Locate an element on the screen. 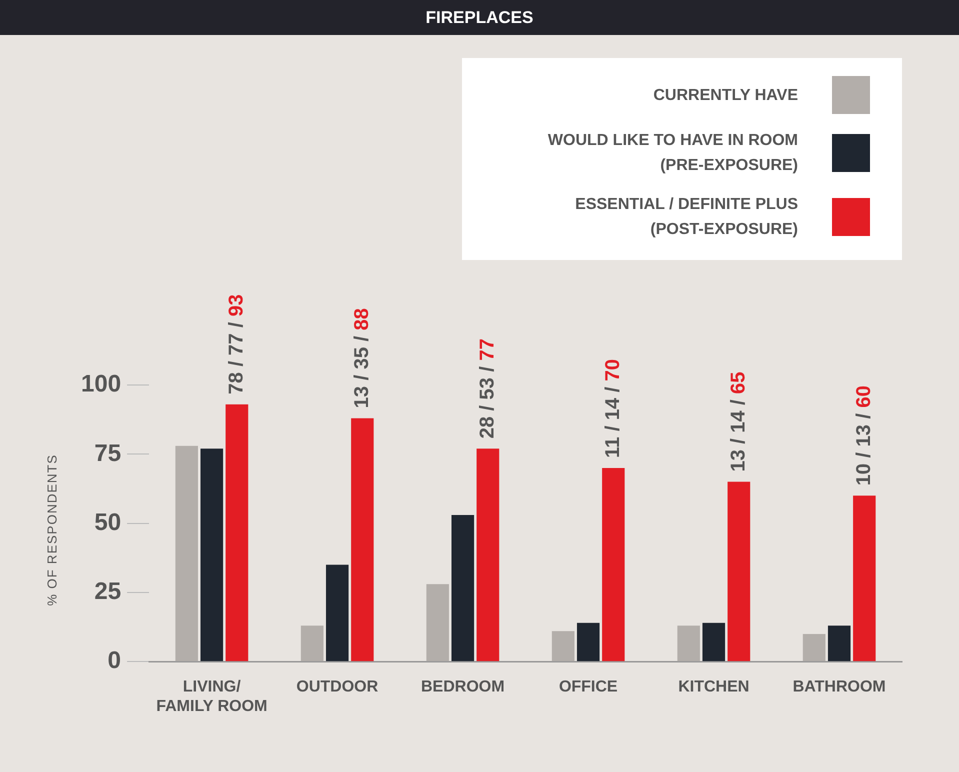  x-tick-label: OUTDOOR is located at coordinates (337, 687).